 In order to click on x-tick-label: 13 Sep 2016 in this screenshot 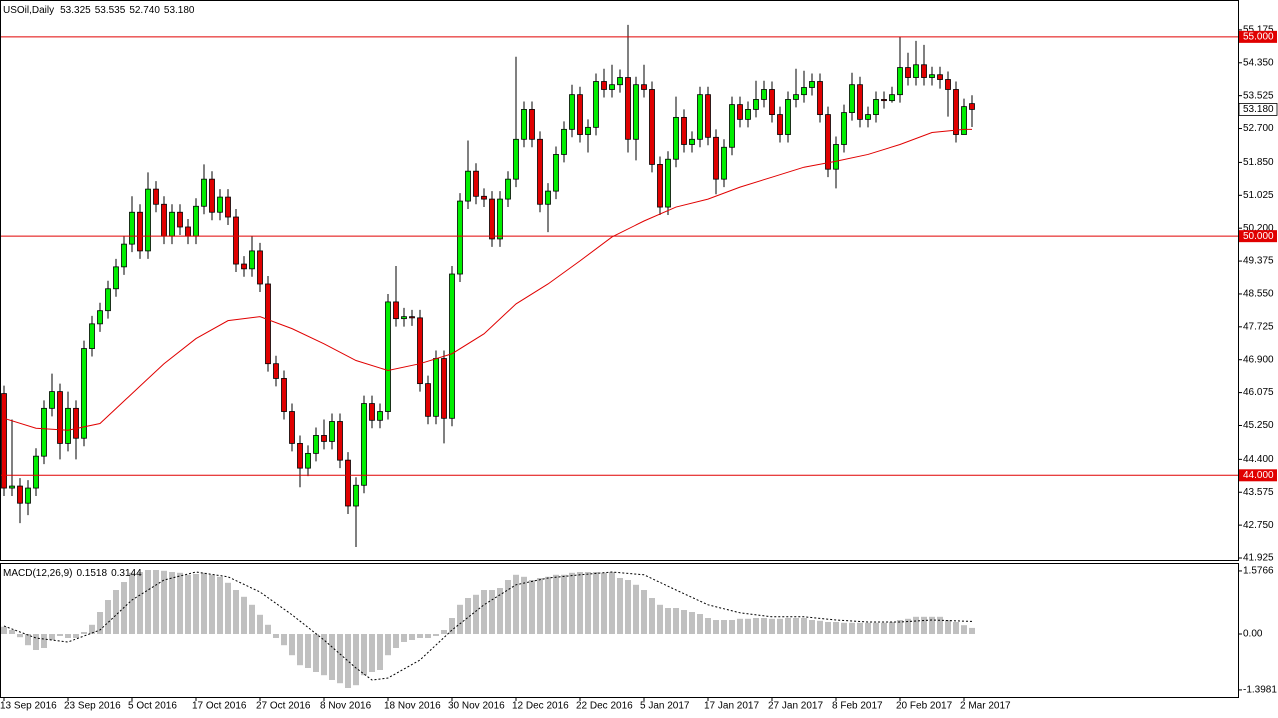, I will do `click(28, 706)`.